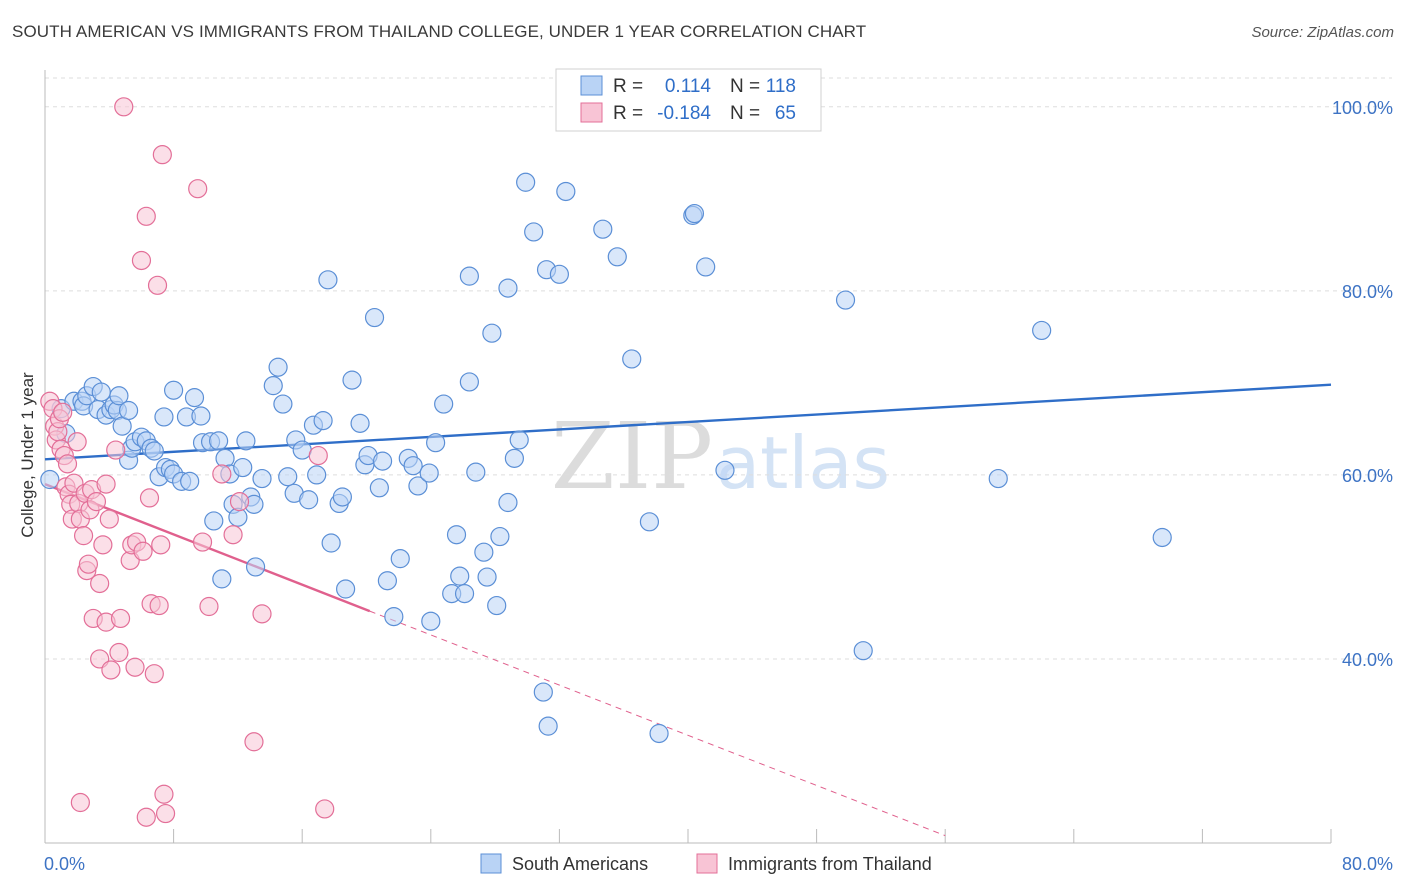 The width and height of the screenshot is (1406, 892). Describe the element at coordinates (591, 85) in the screenshot. I see `stats-swatch-south-americans` at that location.